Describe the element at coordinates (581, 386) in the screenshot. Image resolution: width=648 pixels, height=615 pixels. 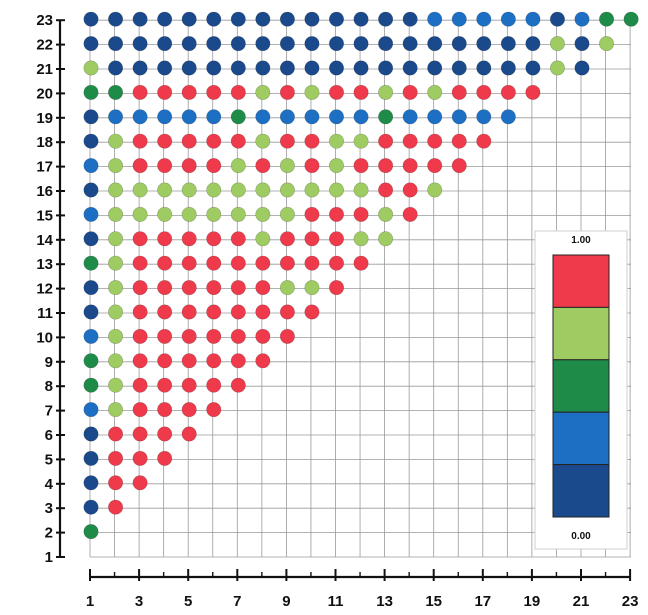
I see `color-scale-band` at that location.